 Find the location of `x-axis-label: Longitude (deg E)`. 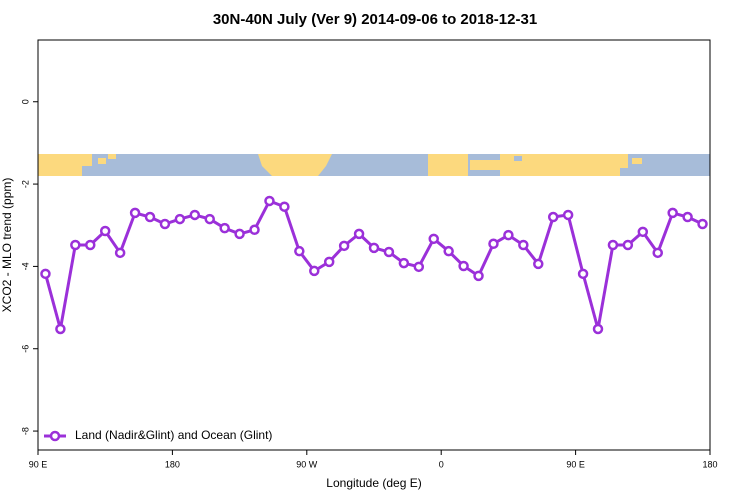

x-axis-label: Longitude (deg E) is located at coordinates (373, 483).